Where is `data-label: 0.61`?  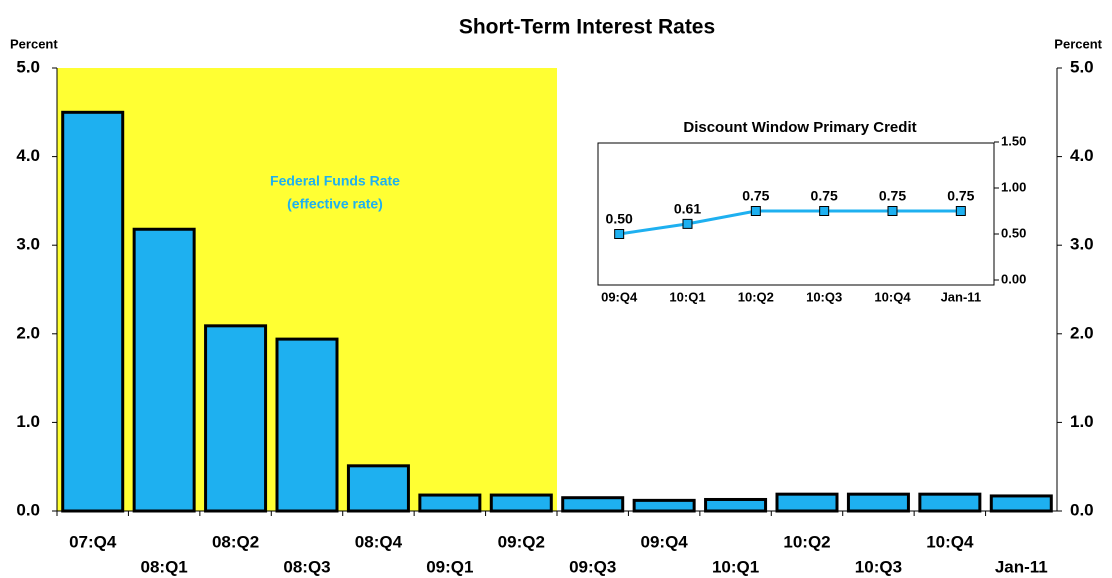 data-label: 0.61 is located at coordinates (687, 209).